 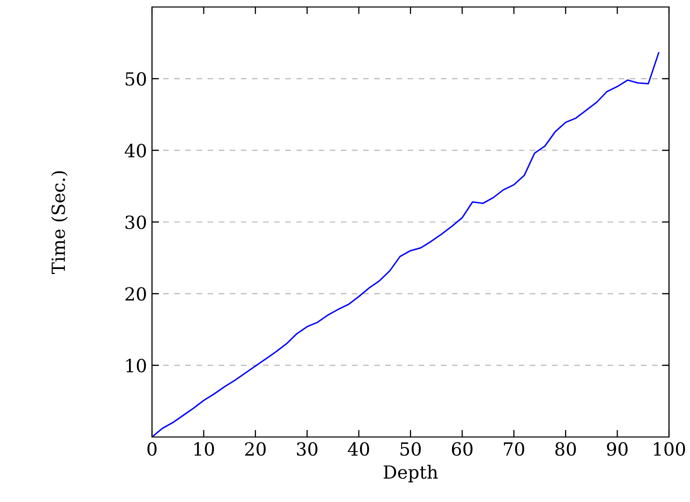 What do you see at coordinates (204, 449) in the screenshot?
I see `x-tick-label: 10` at bounding box center [204, 449].